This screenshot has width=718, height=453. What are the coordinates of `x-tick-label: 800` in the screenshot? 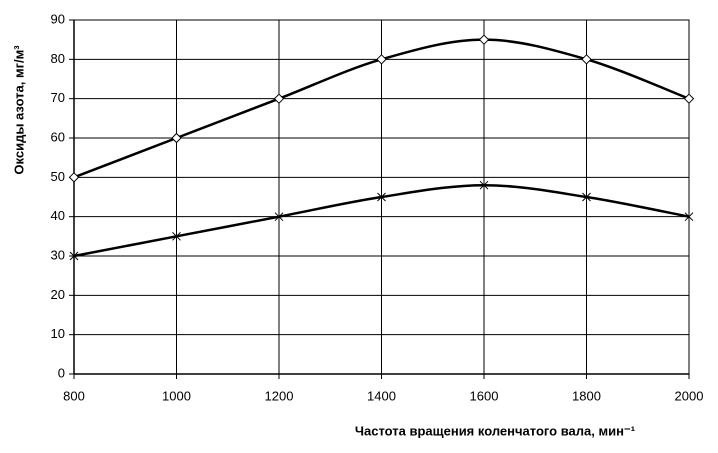 It's located at (74, 395).